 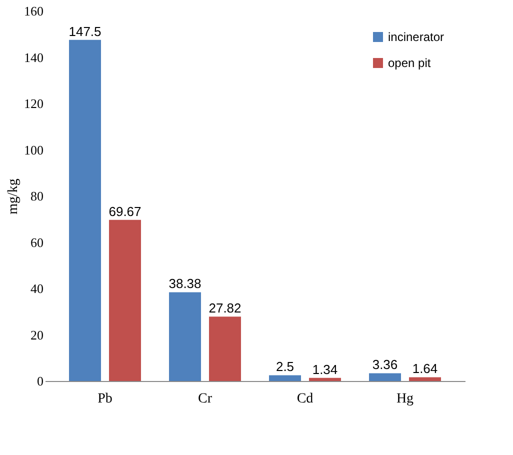 I want to click on y-tick-label: 140, so click(x=34, y=57).